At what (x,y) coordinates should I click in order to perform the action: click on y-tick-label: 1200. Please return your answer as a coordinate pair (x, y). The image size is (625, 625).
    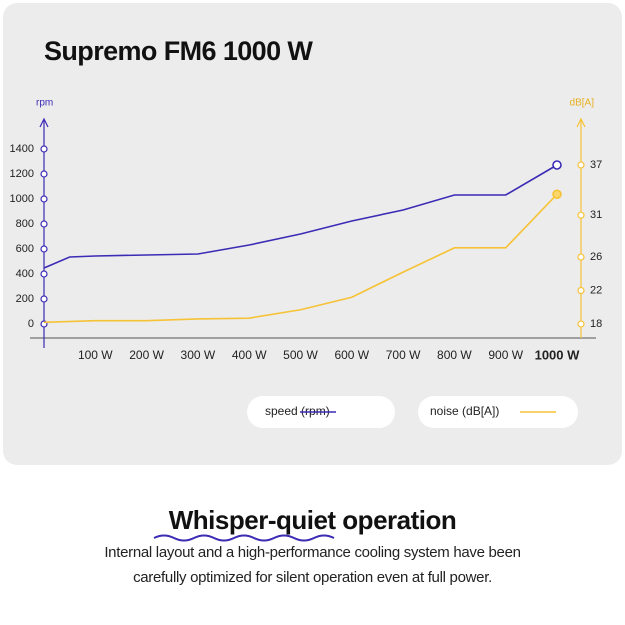
    Looking at the image, I should click on (22, 174).